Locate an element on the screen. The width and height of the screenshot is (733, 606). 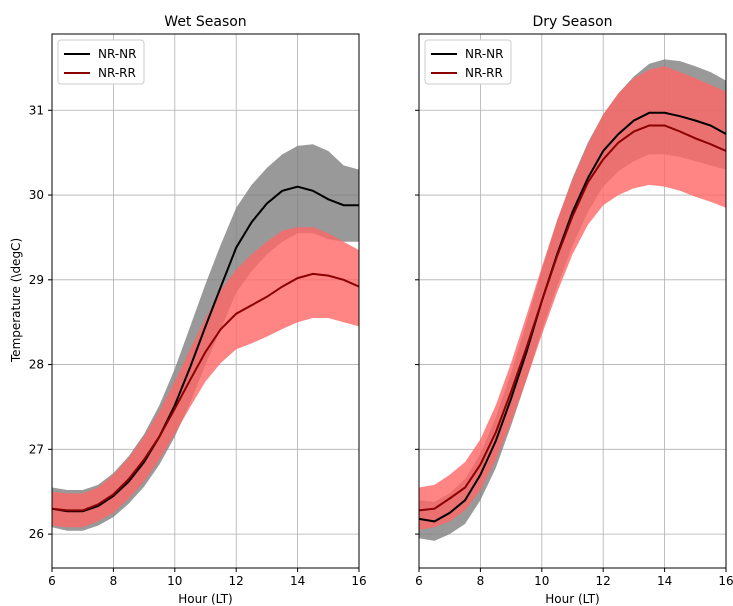
y-tick-label: 26 is located at coordinates (36, 534).